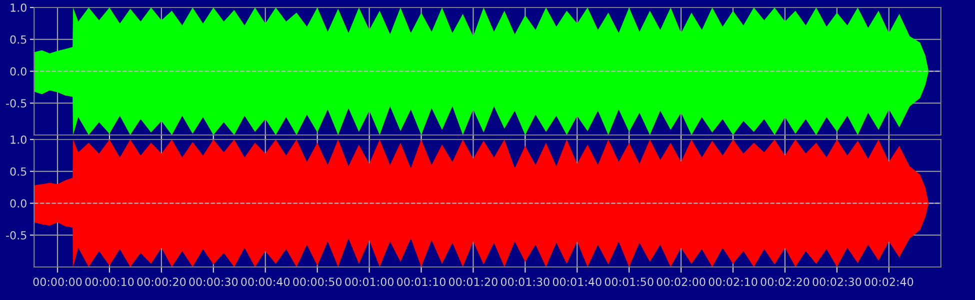  I want to click on x-tick-label: 00:02:40, so click(889, 282).